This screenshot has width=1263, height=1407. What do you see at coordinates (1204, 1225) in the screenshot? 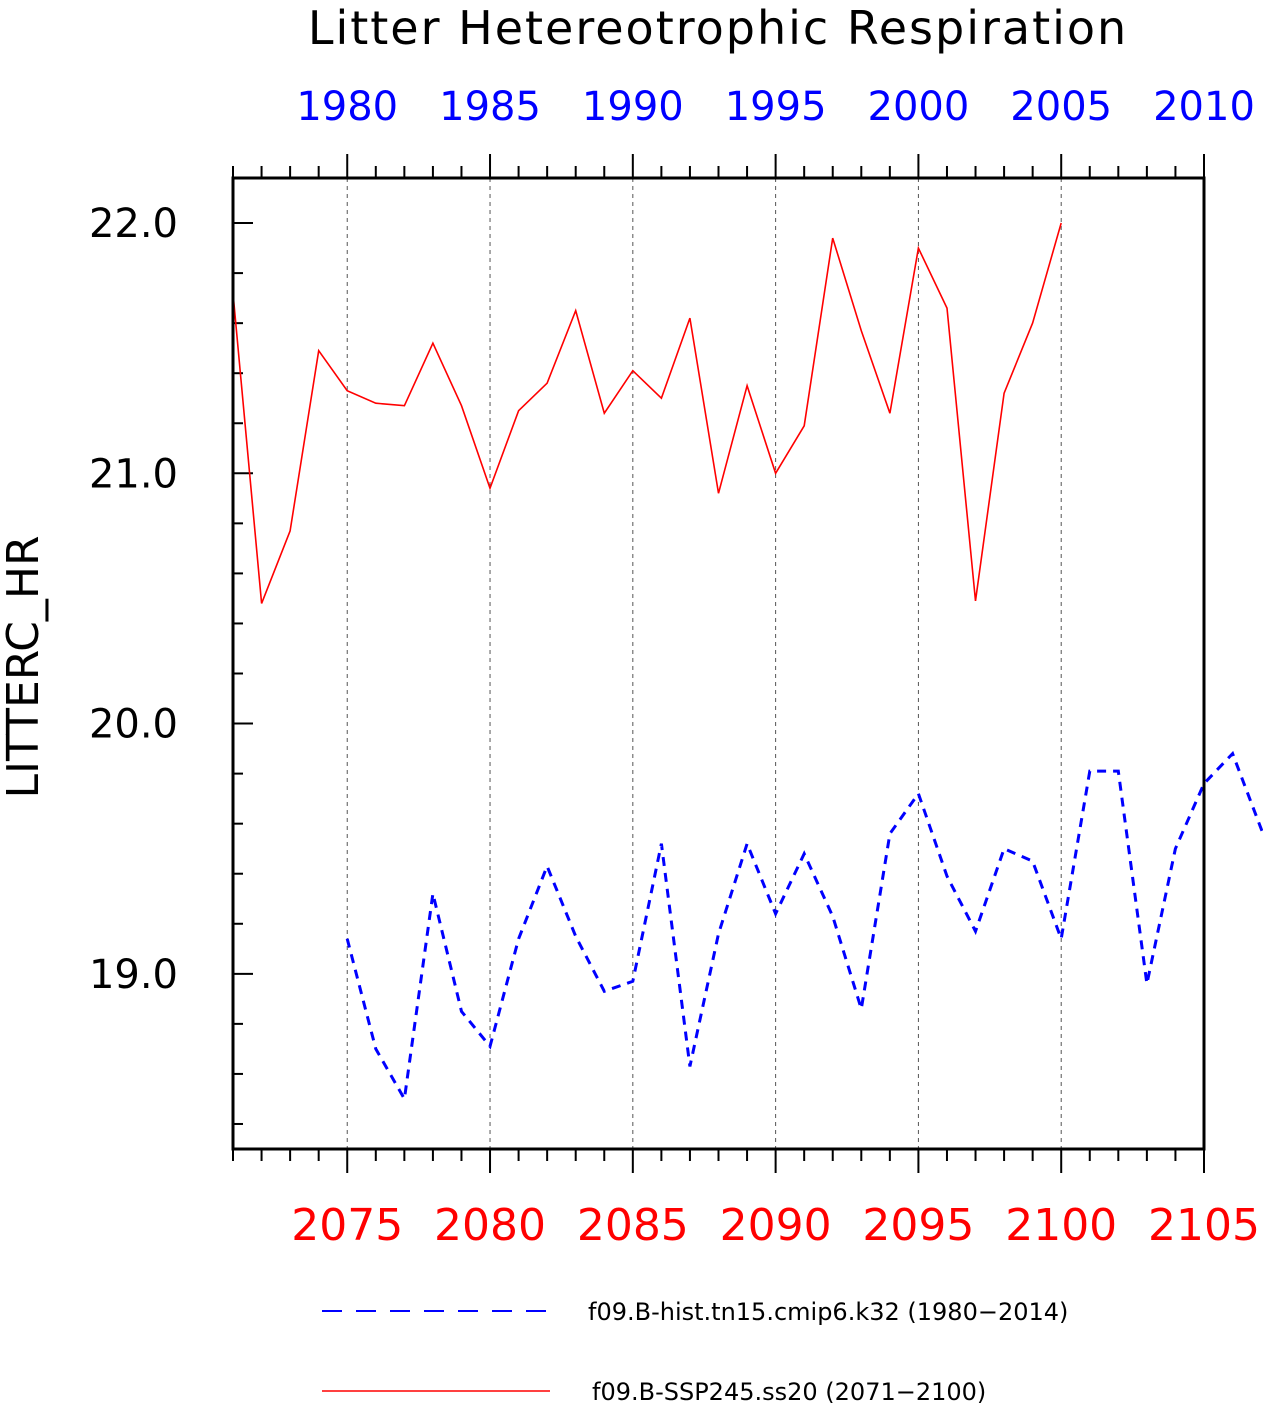
I see `bottom-tick-label-2105: 2105` at bounding box center [1204, 1225].